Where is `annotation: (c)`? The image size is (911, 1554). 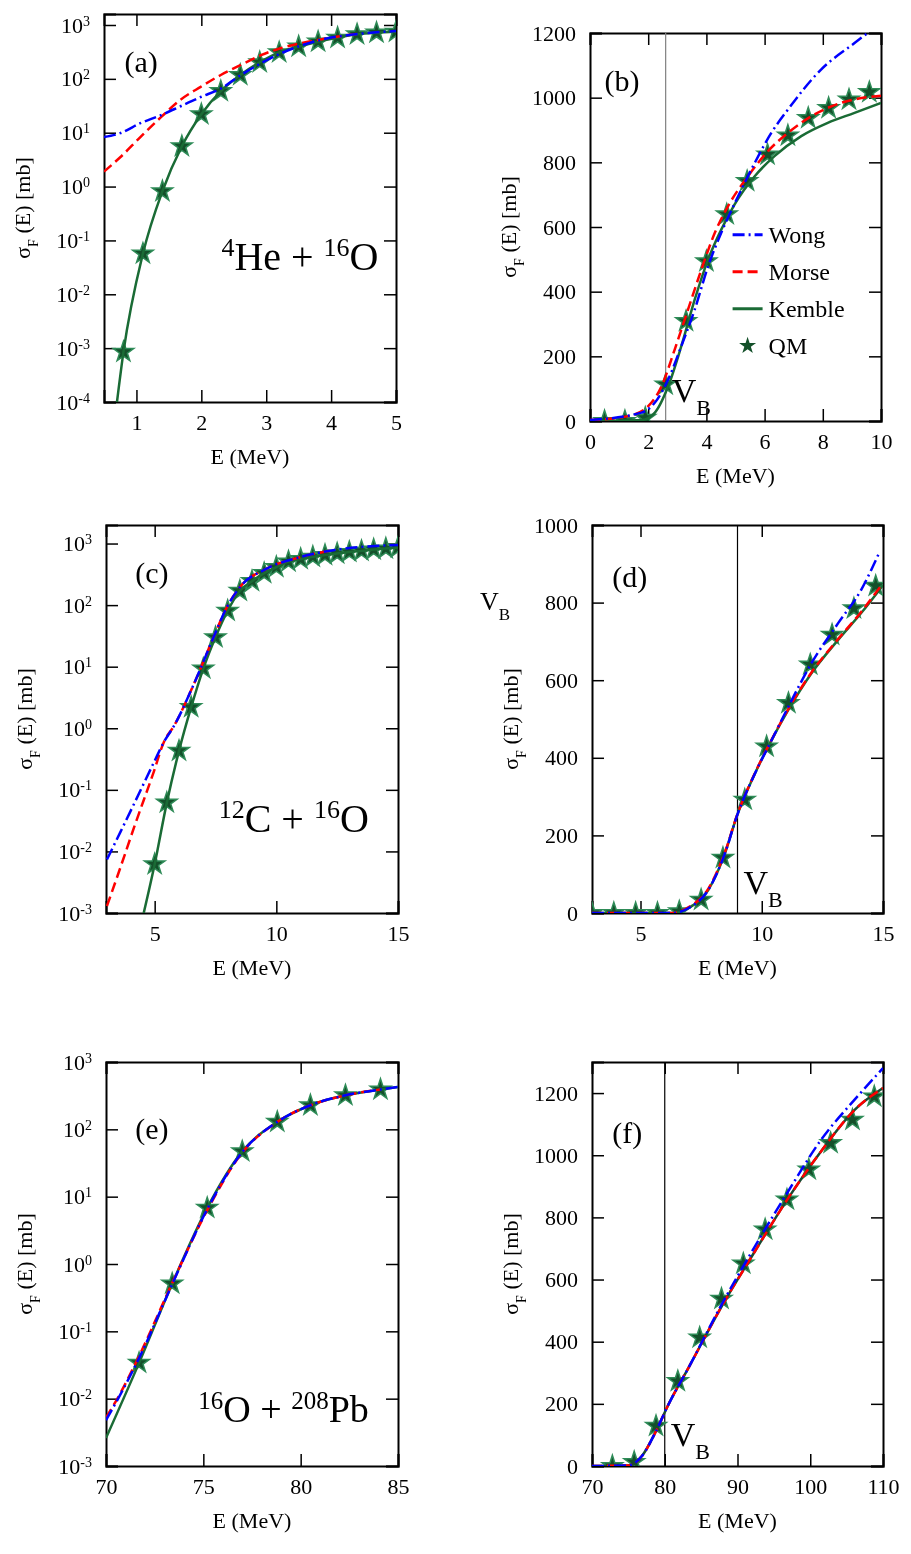 annotation: (c) is located at coordinates (152, 573).